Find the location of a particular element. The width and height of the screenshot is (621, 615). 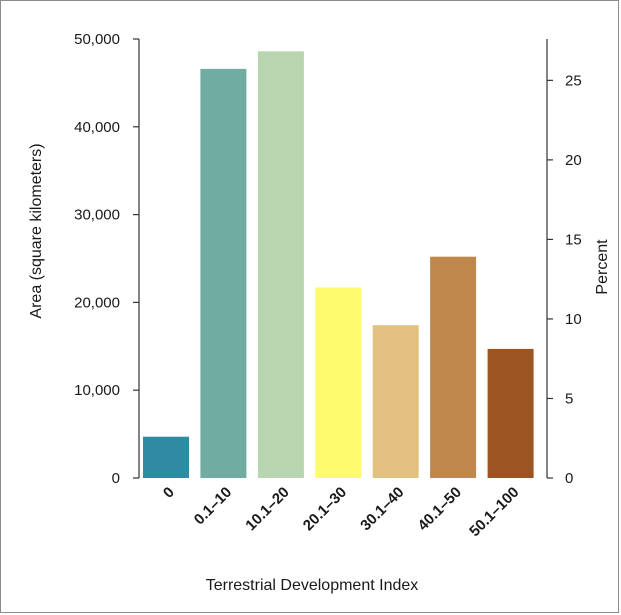

right-tick-label: 20 is located at coordinates (573, 160).